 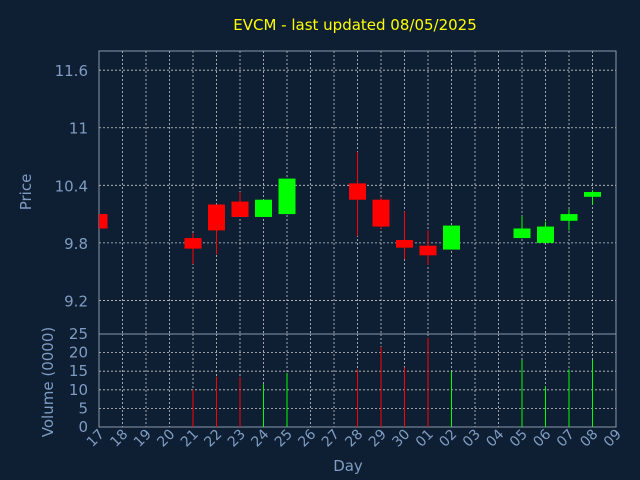 I want to click on price-tick-label: 10.4, so click(x=71, y=186).